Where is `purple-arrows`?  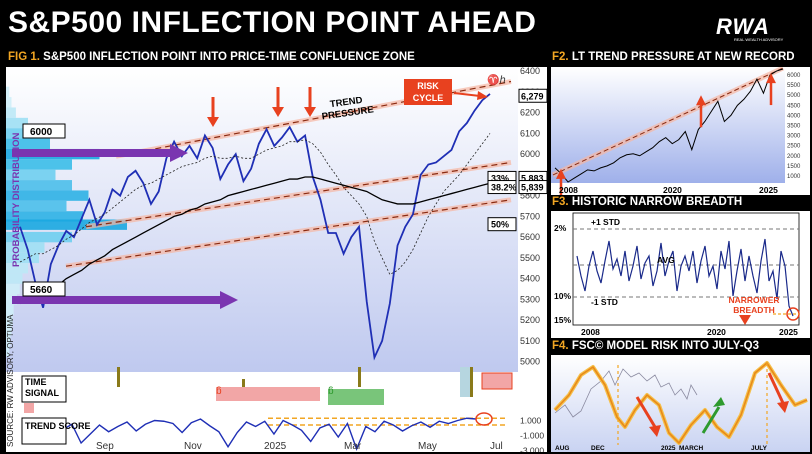 purple-arrows is located at coordinates (125, 226).